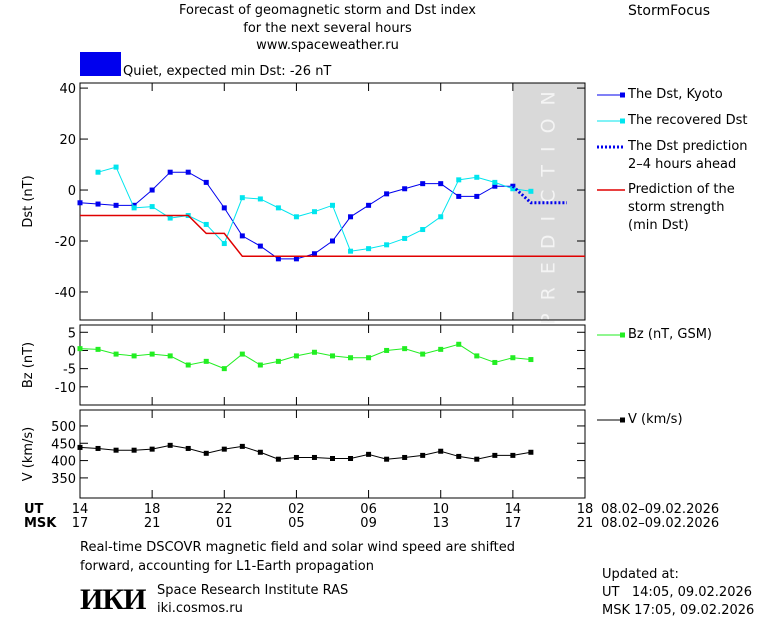  I want to click on date-range: 08.02–09.02.2026, so click(660, 509).